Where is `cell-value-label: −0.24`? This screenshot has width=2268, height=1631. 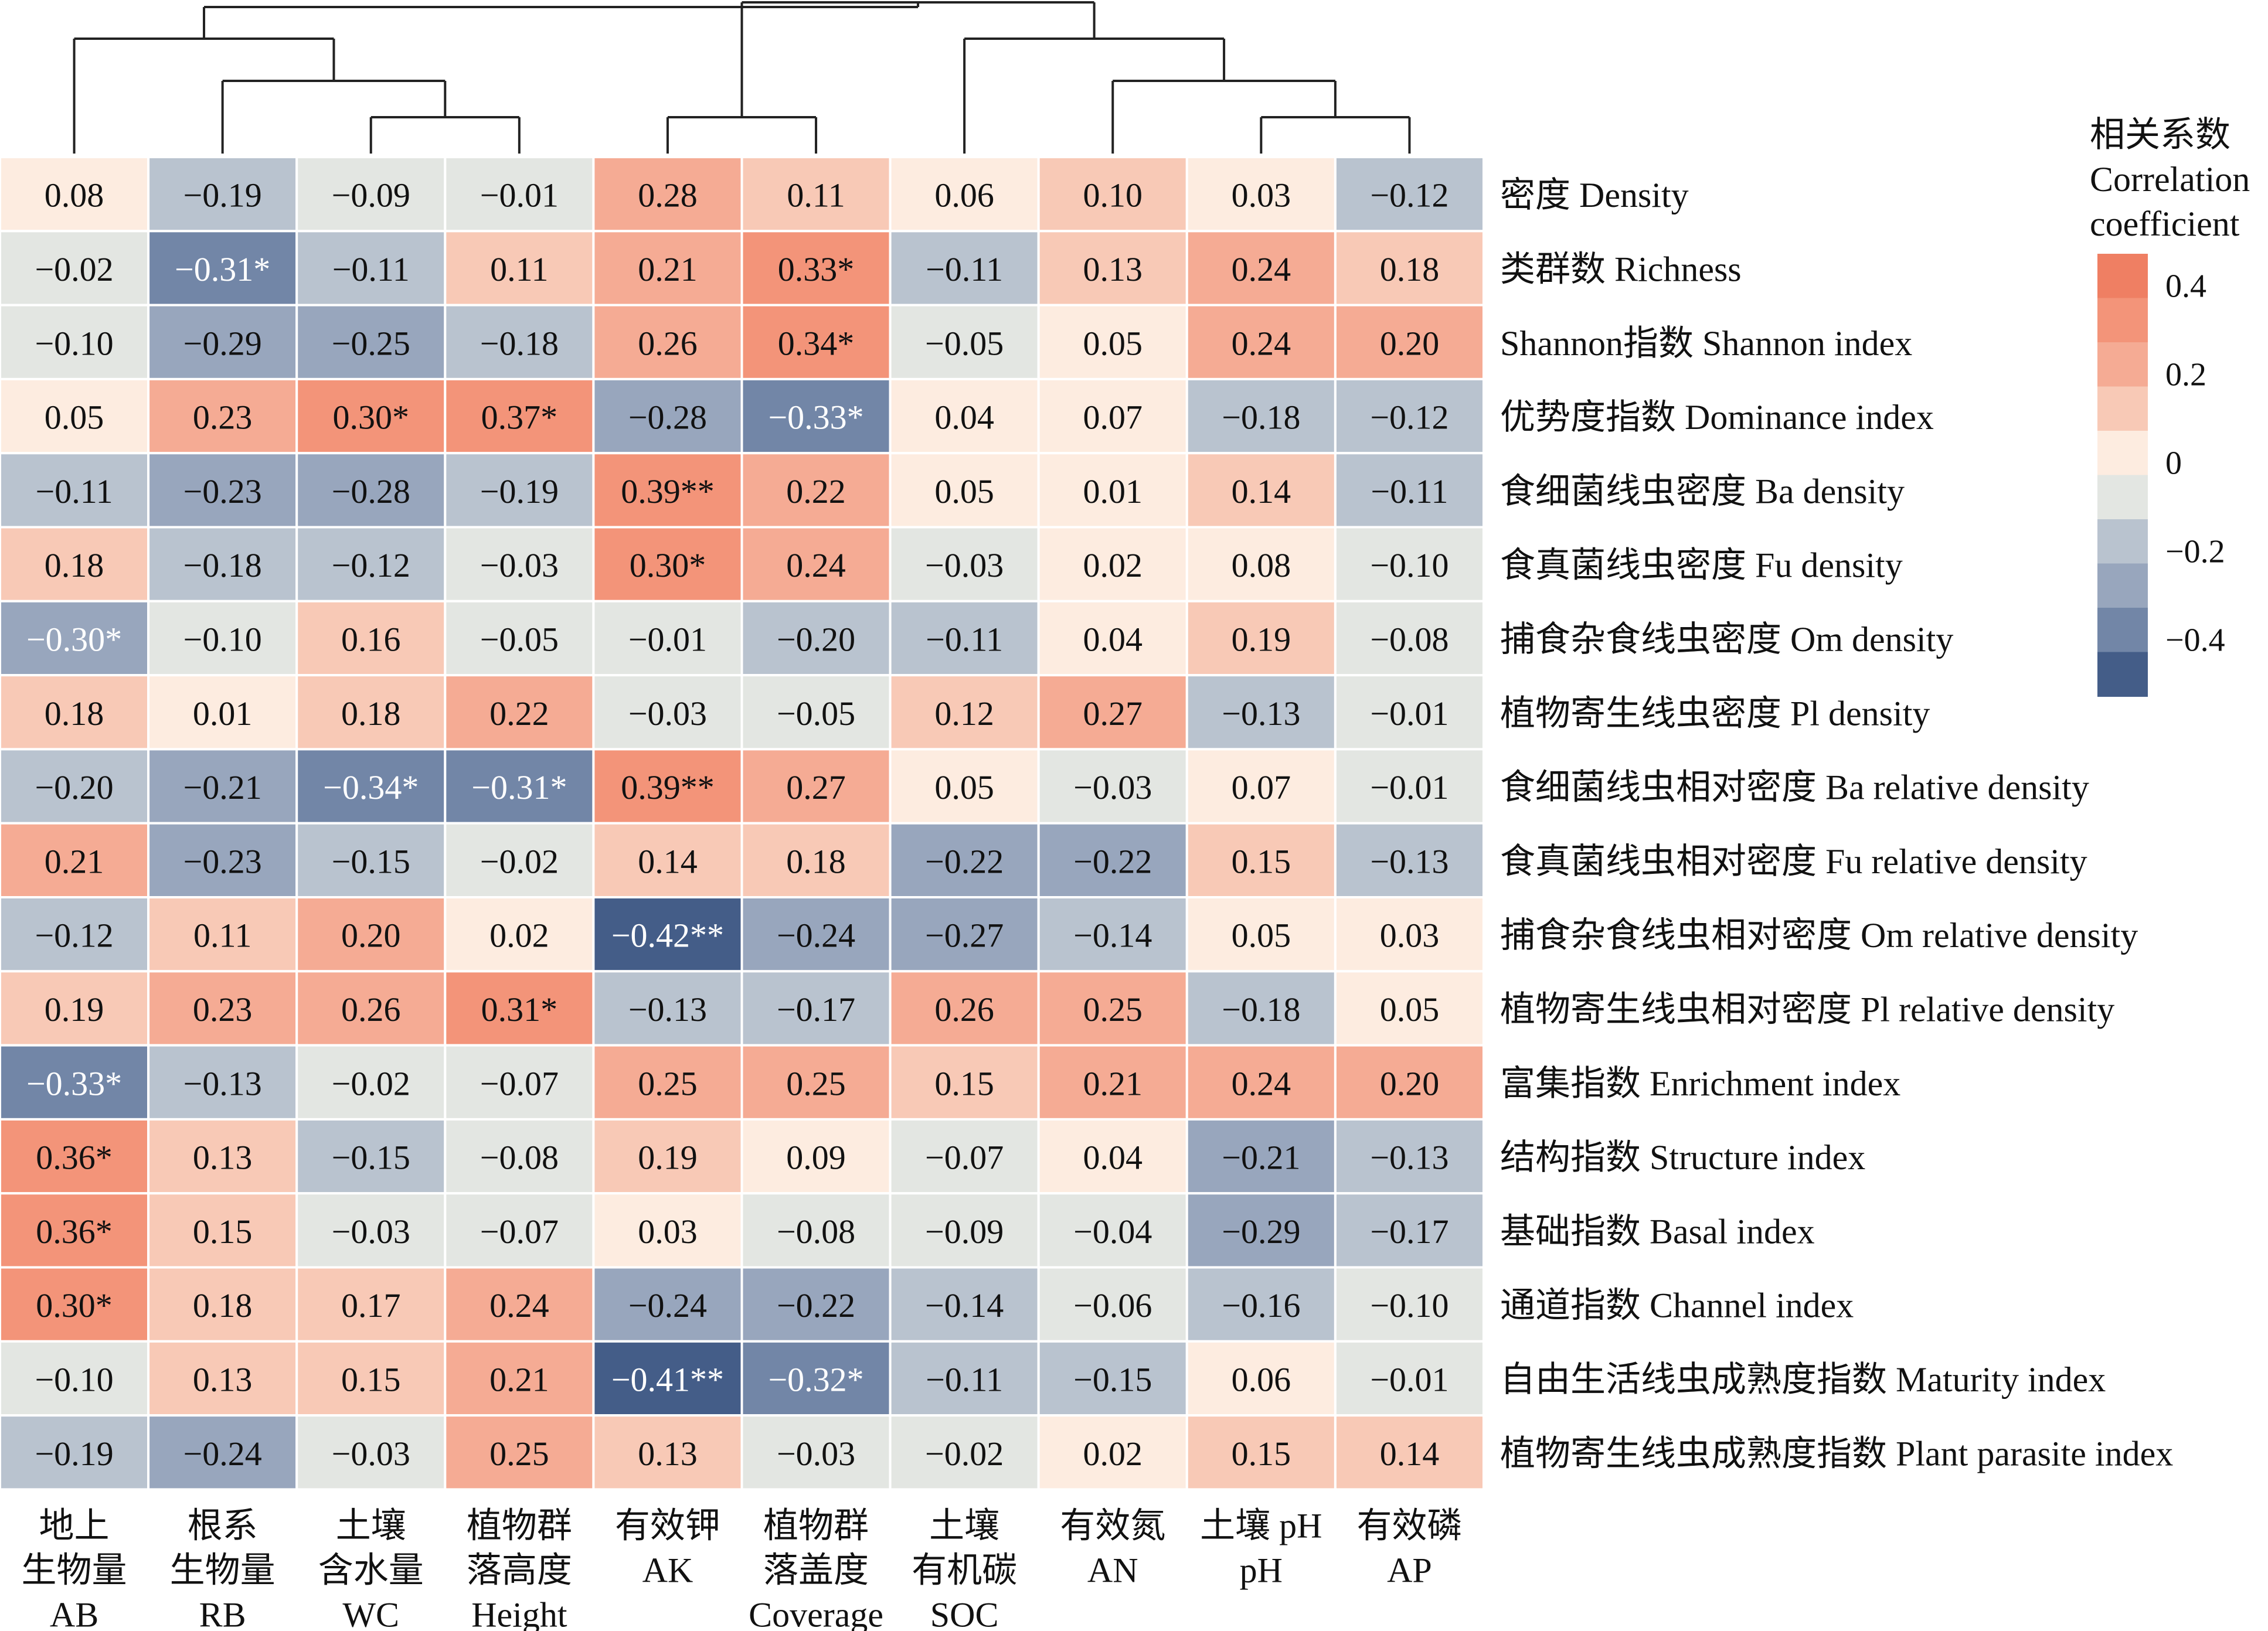
cell-value-label: −0.24 is located at coordinates (816, 936).